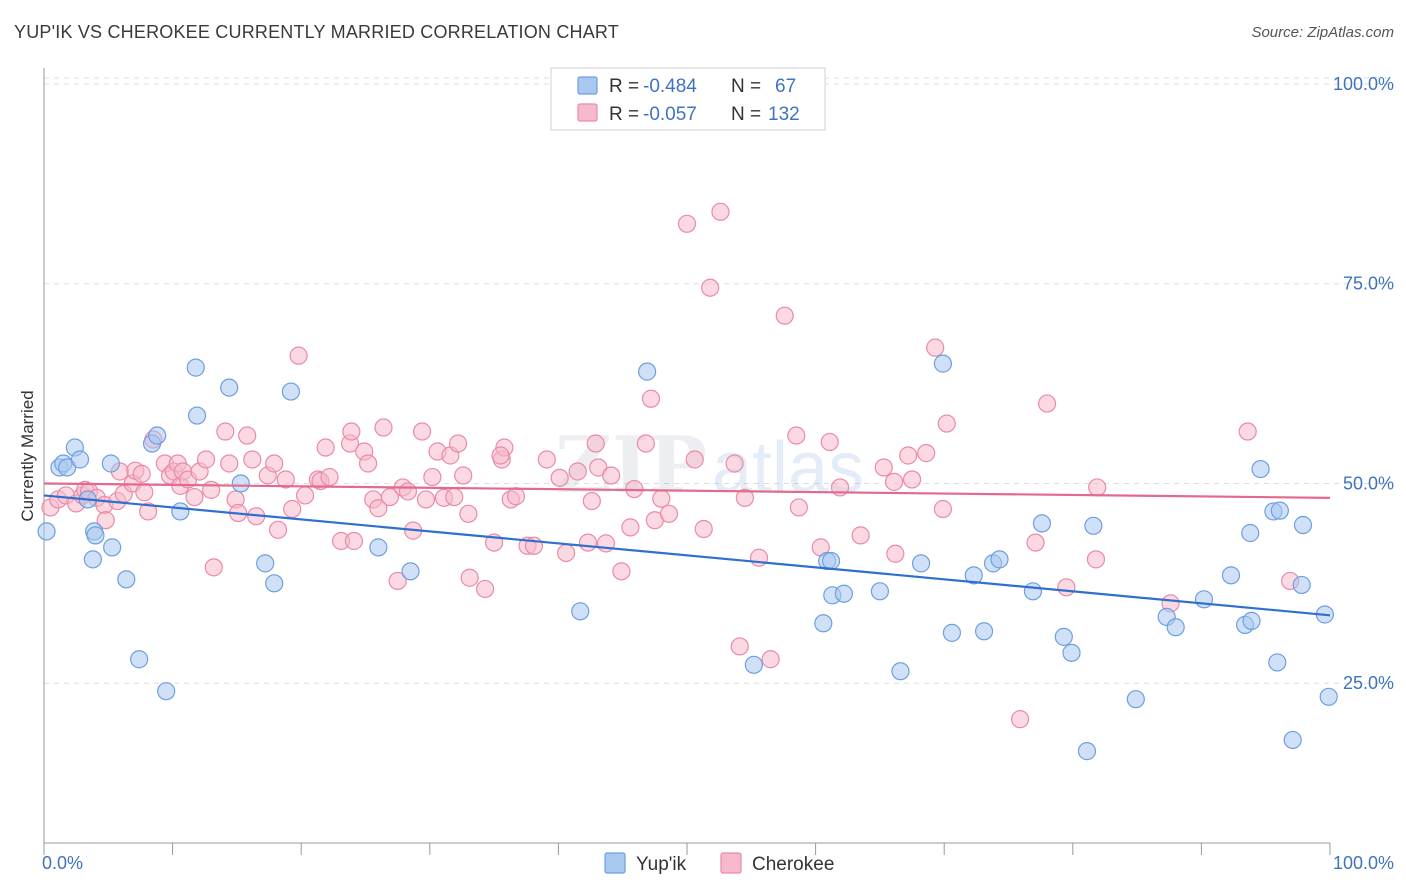 Image resolution: width=1406 pixels, height=892 pixels. I want to click on bottom-legend: Yup'ik Cherokee, so click(719, 863).